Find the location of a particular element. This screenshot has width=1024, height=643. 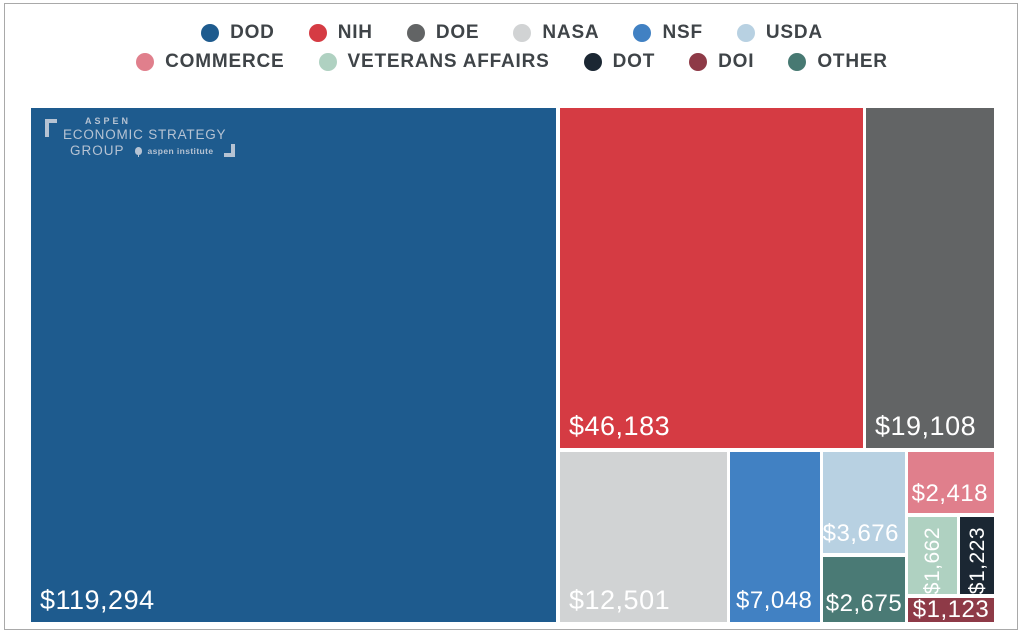

legend-dot-veterans-affairs-icon is located at coordinates (327, 62).